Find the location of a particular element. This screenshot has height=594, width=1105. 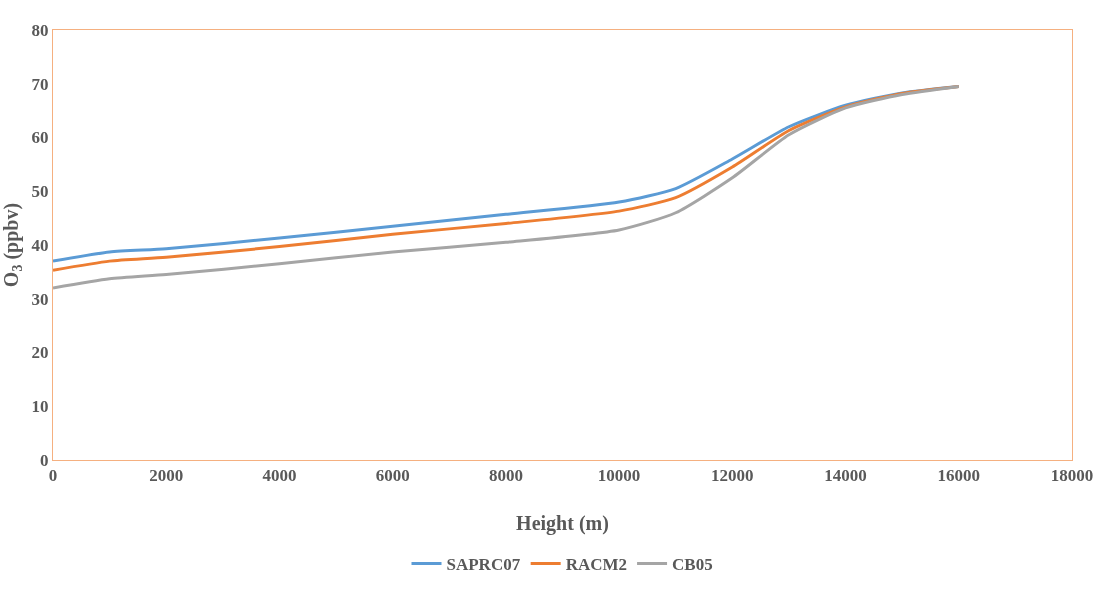

y-tick-label: 0 is located at coordinates (44, 460).